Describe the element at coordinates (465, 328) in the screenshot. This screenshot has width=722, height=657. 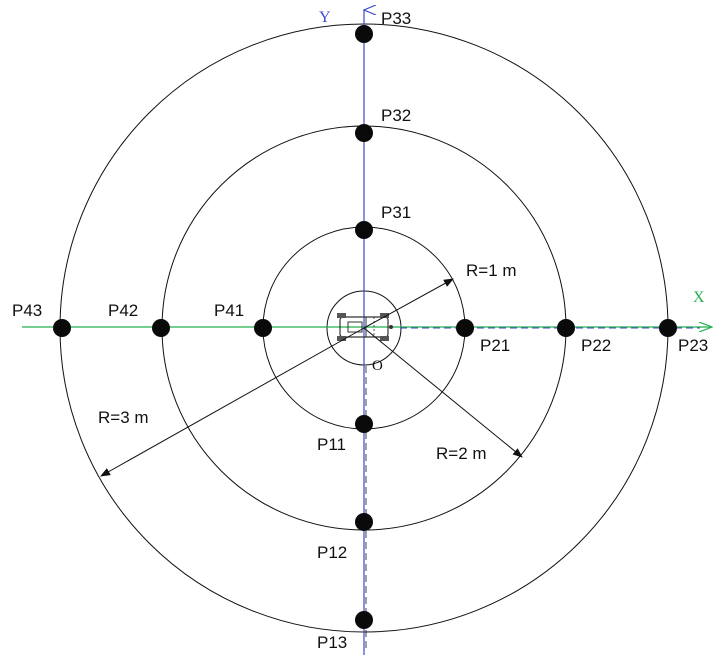
I see `point-p21-marker` at that location.